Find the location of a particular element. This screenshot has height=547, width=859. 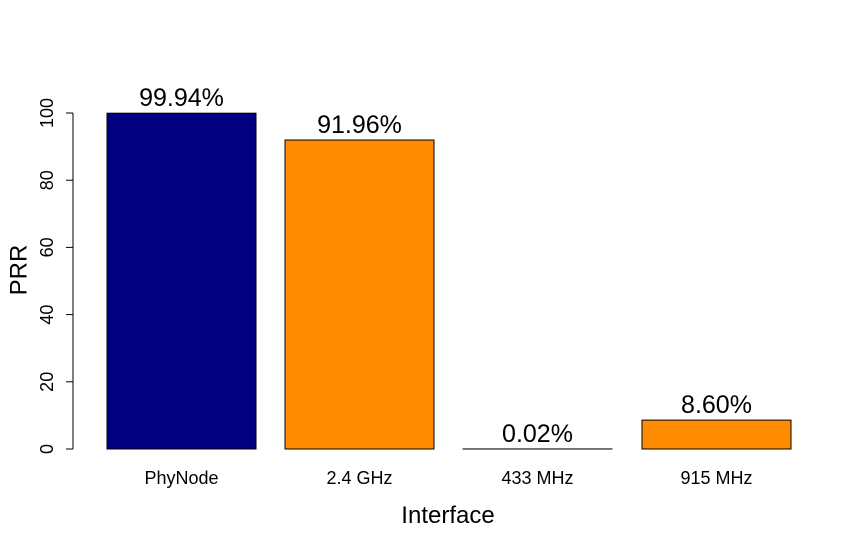

y-tick-label: 100 is located at coordinates (47, 113).